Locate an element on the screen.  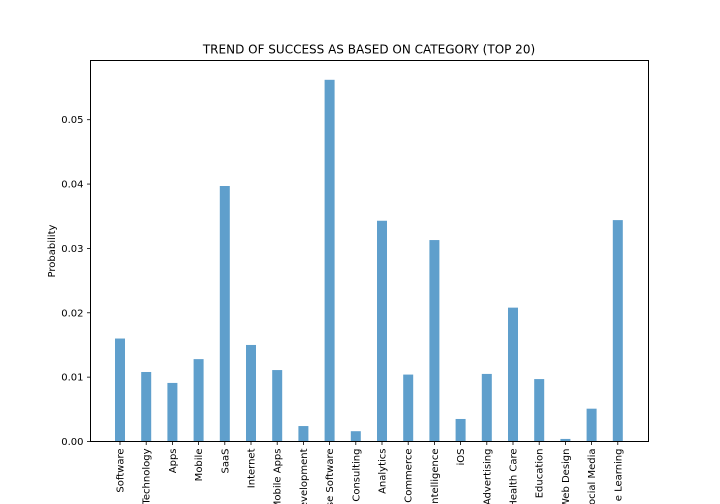
x-tick-label: se Software is located at coordinates (330, 476).